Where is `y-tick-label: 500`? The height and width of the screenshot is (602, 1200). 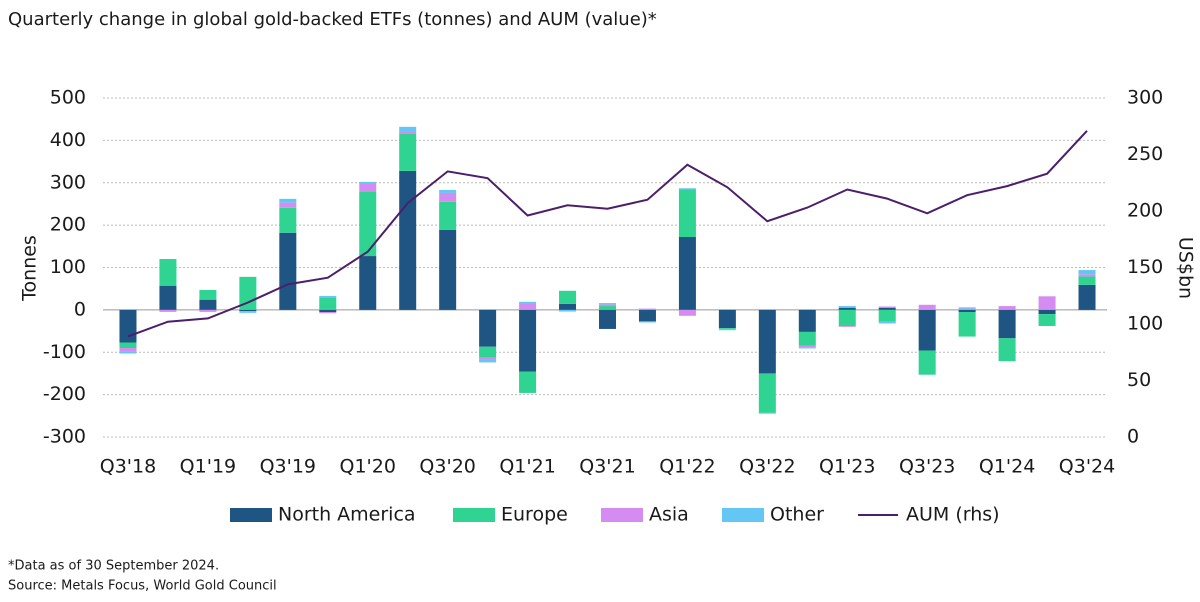 y-tick-label: 500 is located at coordinates (68, 98).